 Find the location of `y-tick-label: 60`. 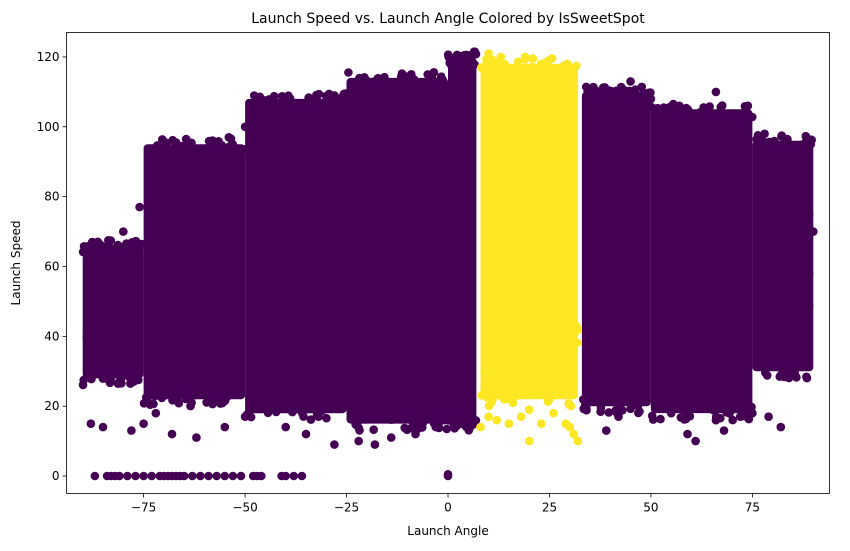

y-tick-label: 60 is located at coordinates (51, 266).